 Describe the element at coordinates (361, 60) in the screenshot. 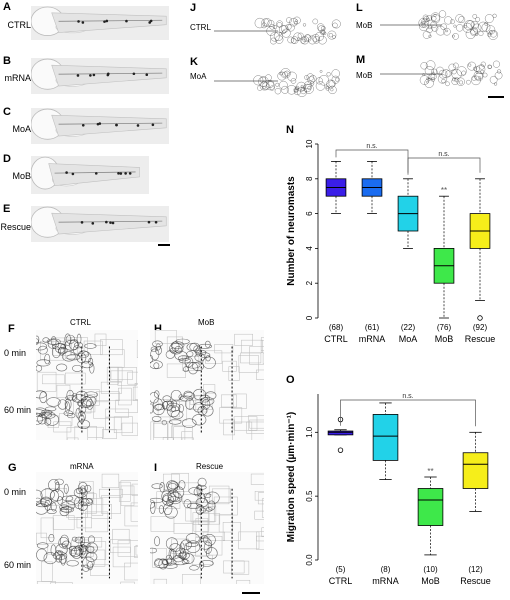

I see `panel-letter-m: M` at that location.